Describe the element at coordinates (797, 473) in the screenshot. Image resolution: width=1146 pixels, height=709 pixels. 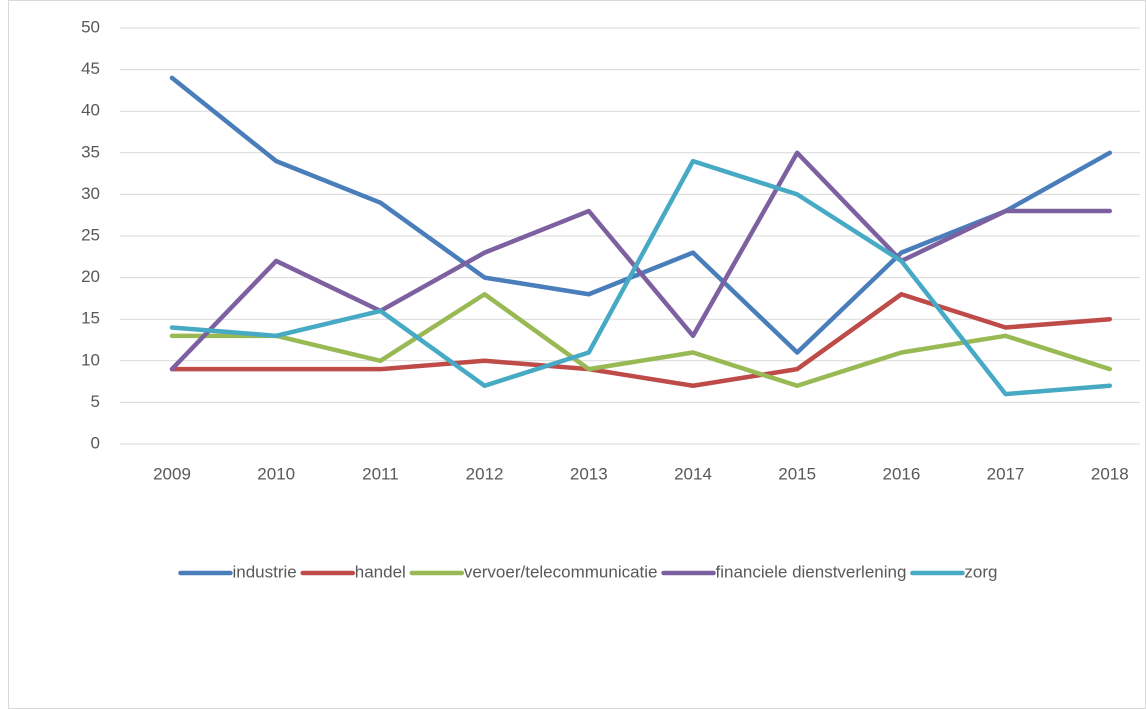
I see `x-tick-label: 2015` at that location.